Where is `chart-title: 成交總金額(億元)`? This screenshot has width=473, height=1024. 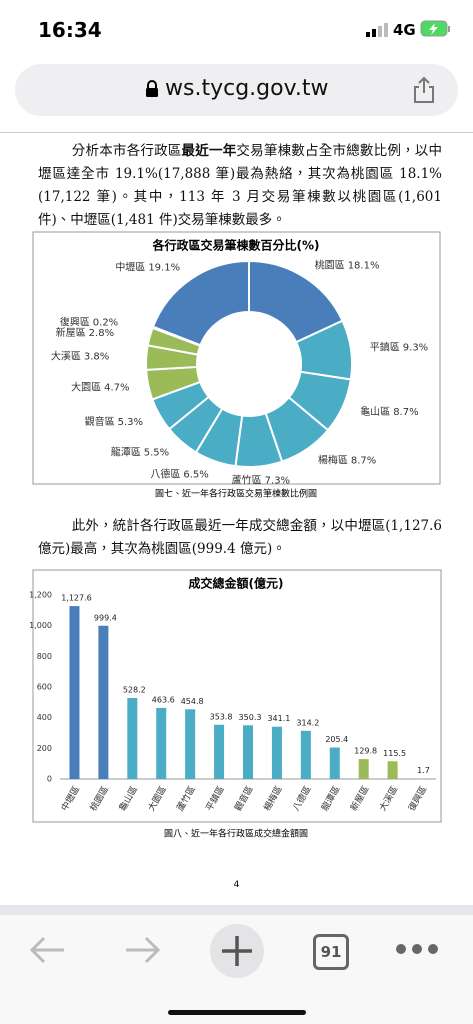 chart-title: 成交總金額(億元) is located at coordinates (236, 583).